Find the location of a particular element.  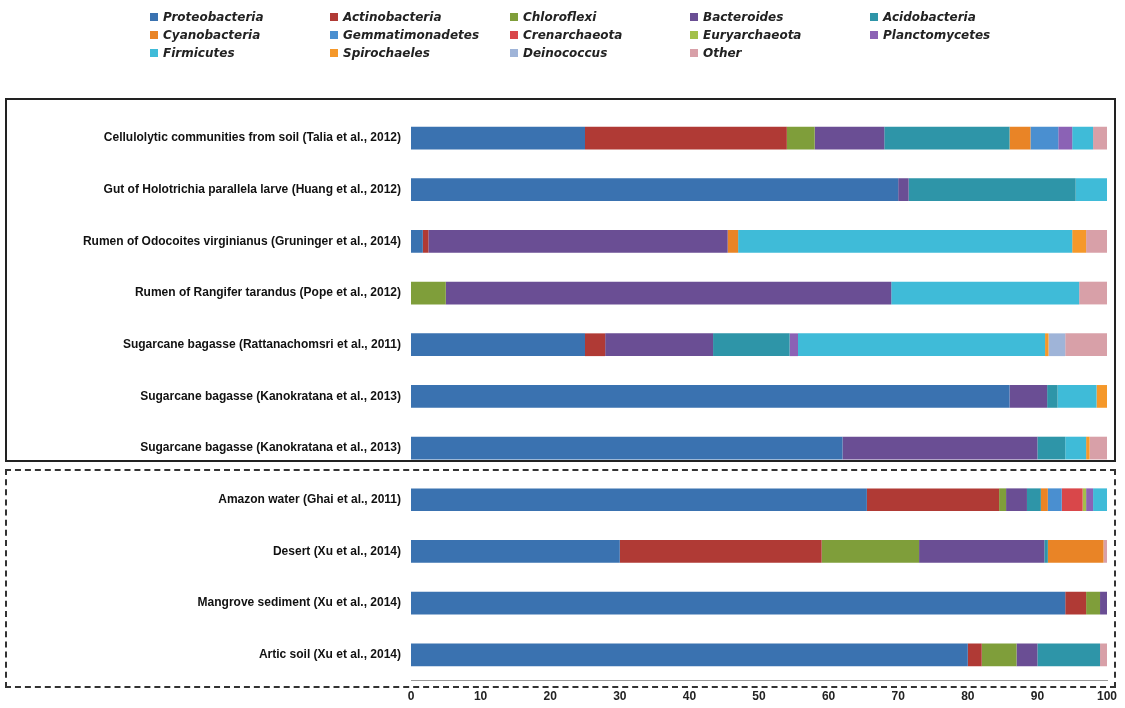

x-tick-label: 70 is located at coordinates (898, 696).